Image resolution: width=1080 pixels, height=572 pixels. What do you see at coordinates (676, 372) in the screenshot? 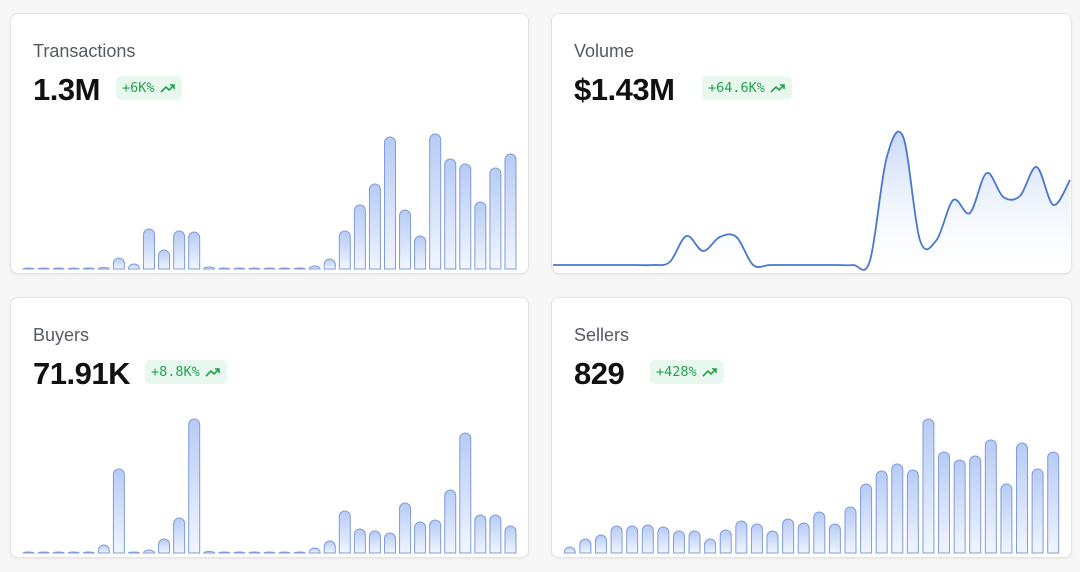
I see `change-text: +428%` at bounding box center [676, 372].